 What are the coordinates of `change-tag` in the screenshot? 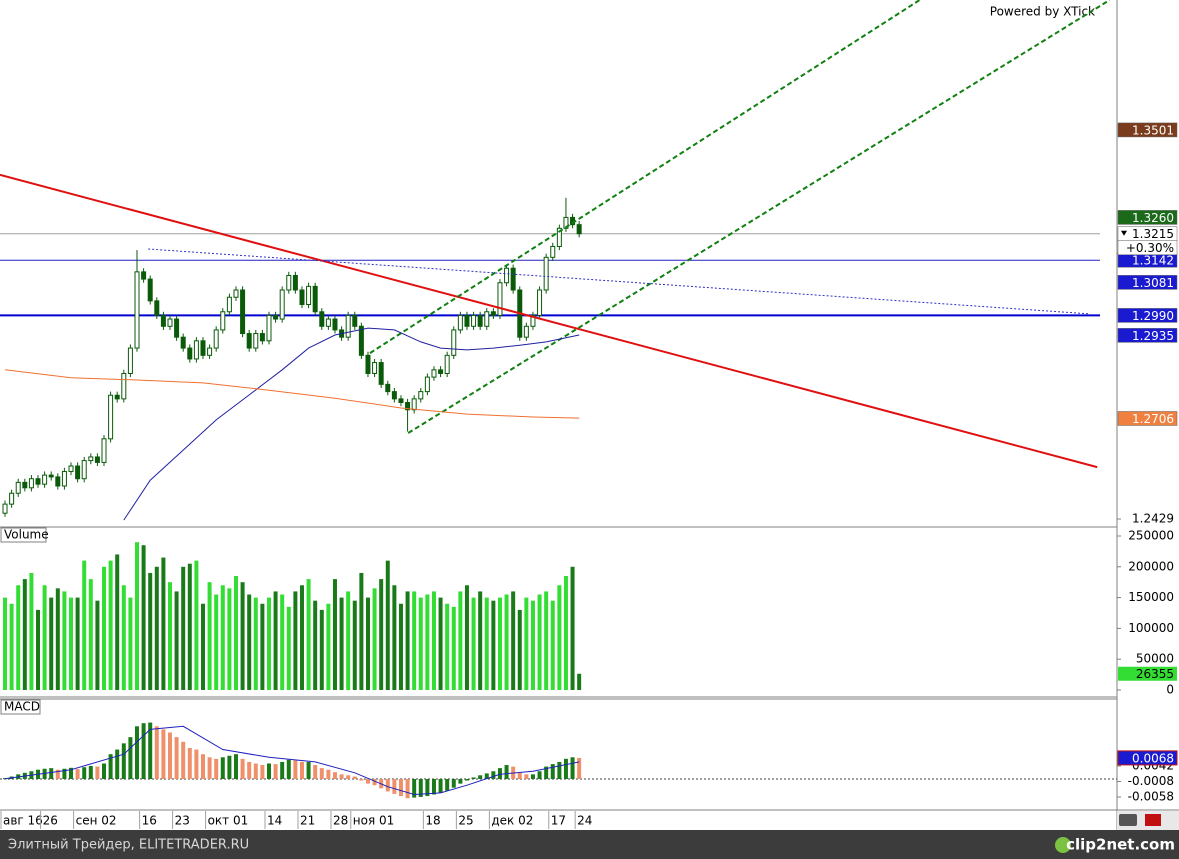 It's located at (1147, 247).